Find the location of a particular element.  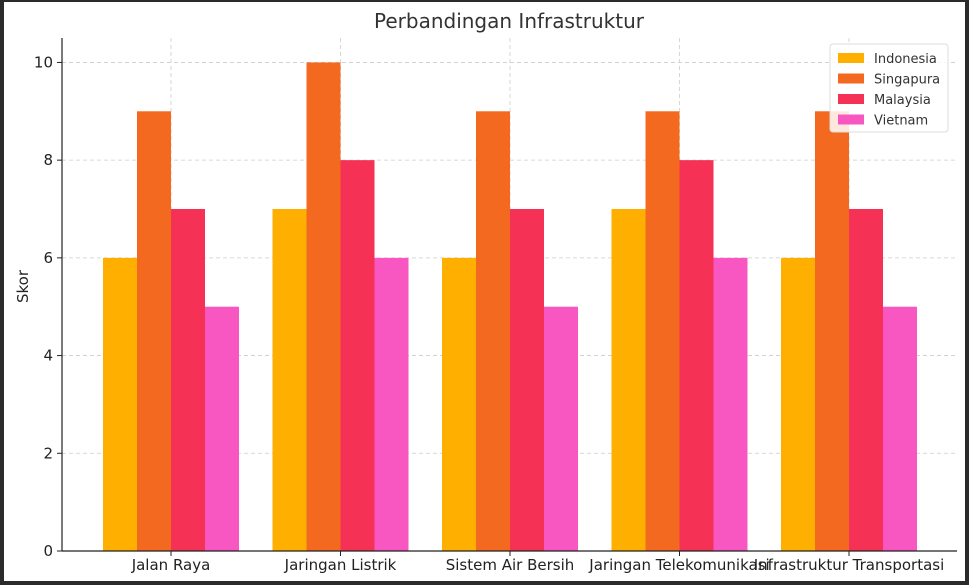

y-tick-label: 4 is located at coordinates (48, 356).